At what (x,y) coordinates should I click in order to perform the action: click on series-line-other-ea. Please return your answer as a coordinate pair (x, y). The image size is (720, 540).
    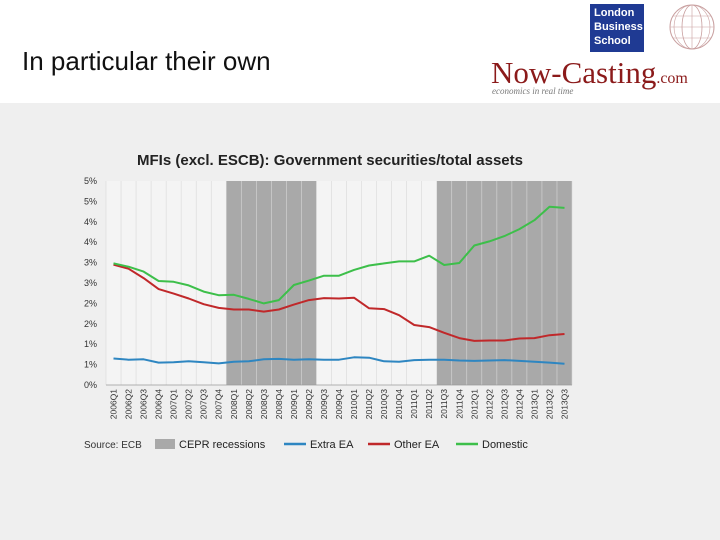
    Looking at the image, I should click on (339, 302).